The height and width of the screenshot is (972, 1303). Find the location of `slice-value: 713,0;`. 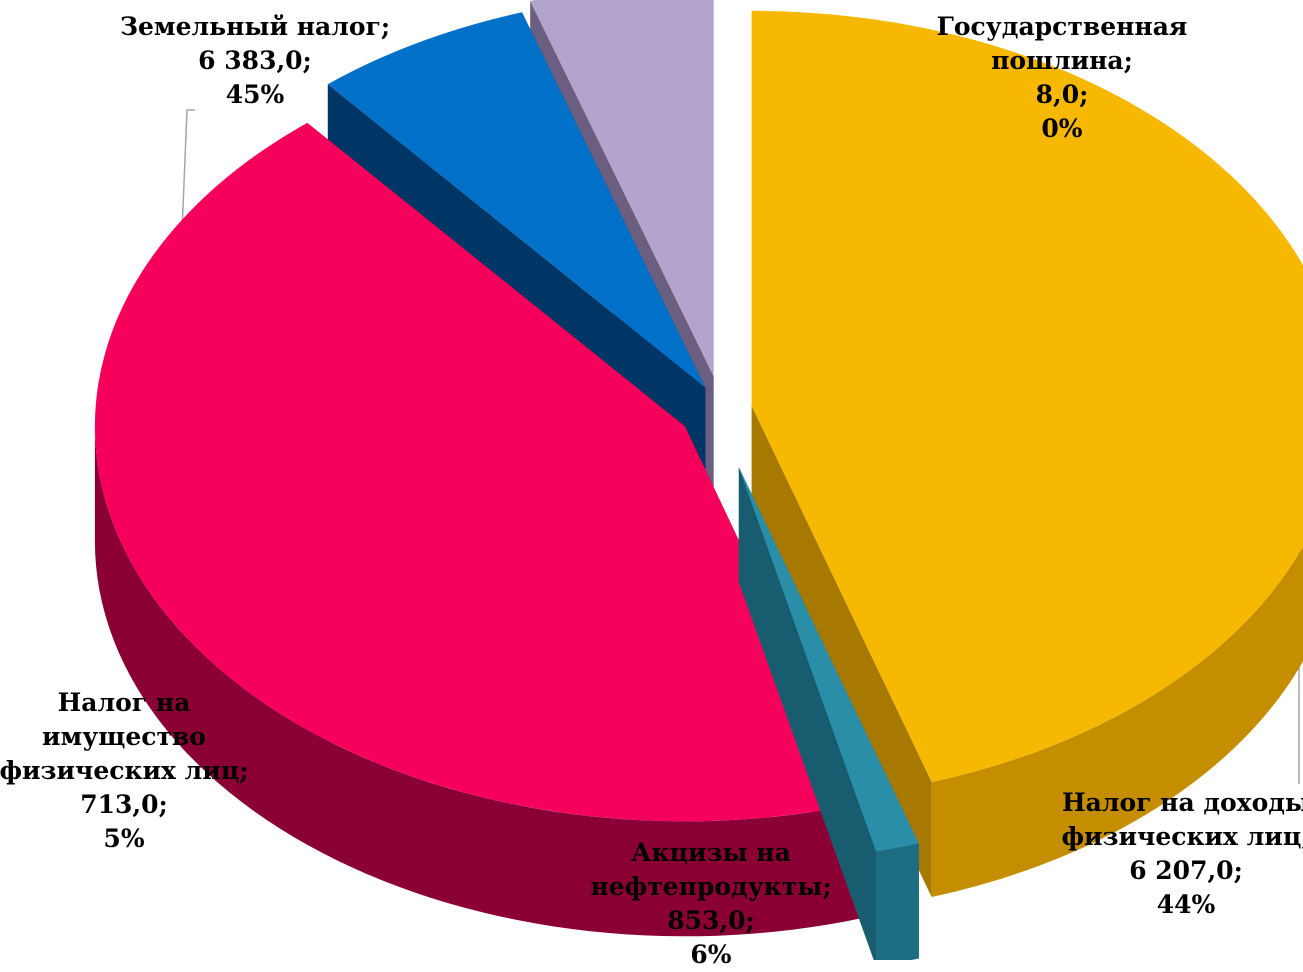

slice-value: 713,0; is located at coordinates (124, 804).